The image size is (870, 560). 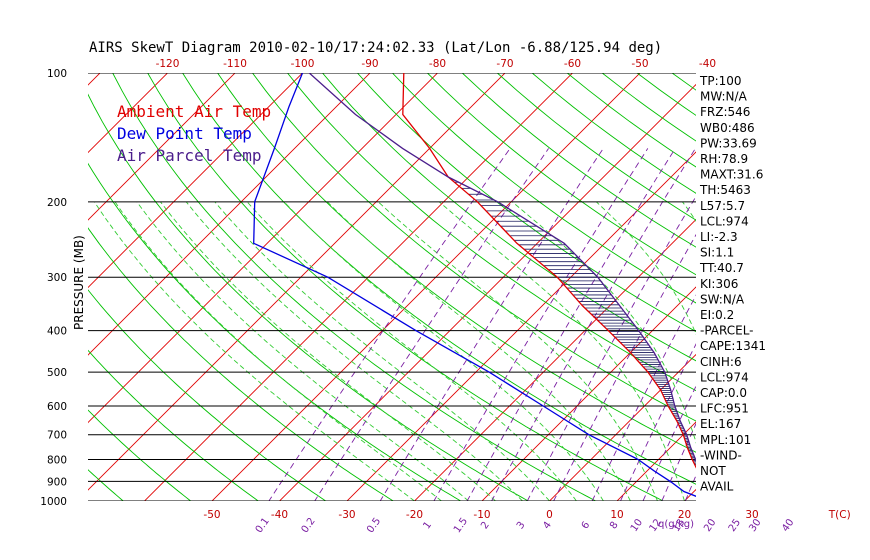 I want to click on index-value: MAXT:31.6, so click(x=731, y=175).